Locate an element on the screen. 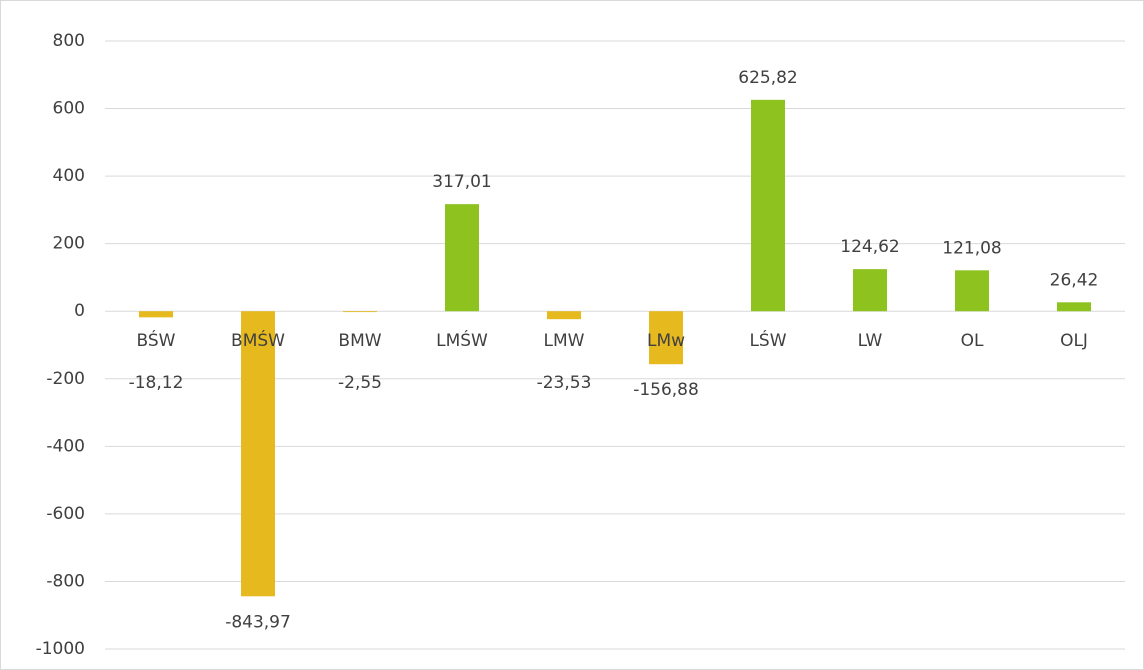 The image size is (1144, 670). y-tick-label: -600 is located at coordinates (65, 514).